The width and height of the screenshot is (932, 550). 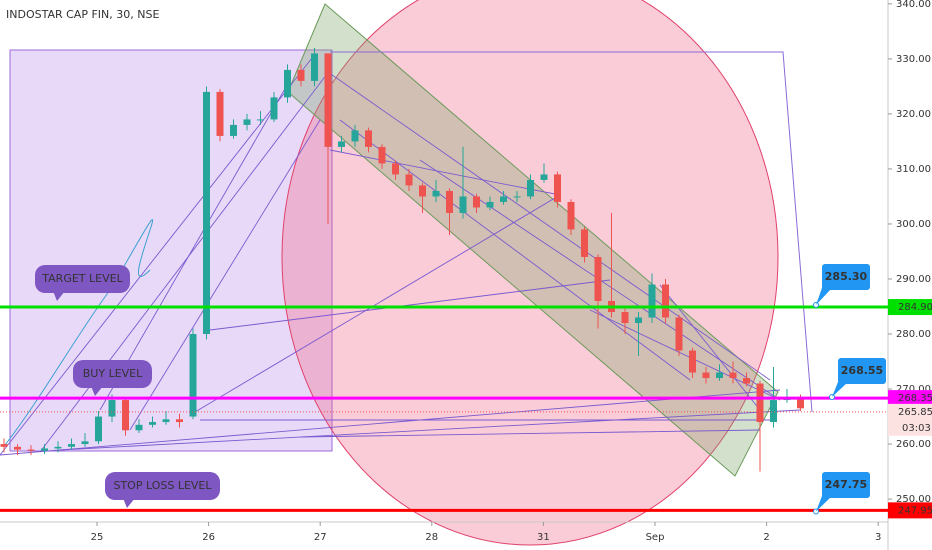 What do you see at coordinates (915, 412) in the screenshot?
I see `last-price-label: 265.85` at bounding box center [915, 412].